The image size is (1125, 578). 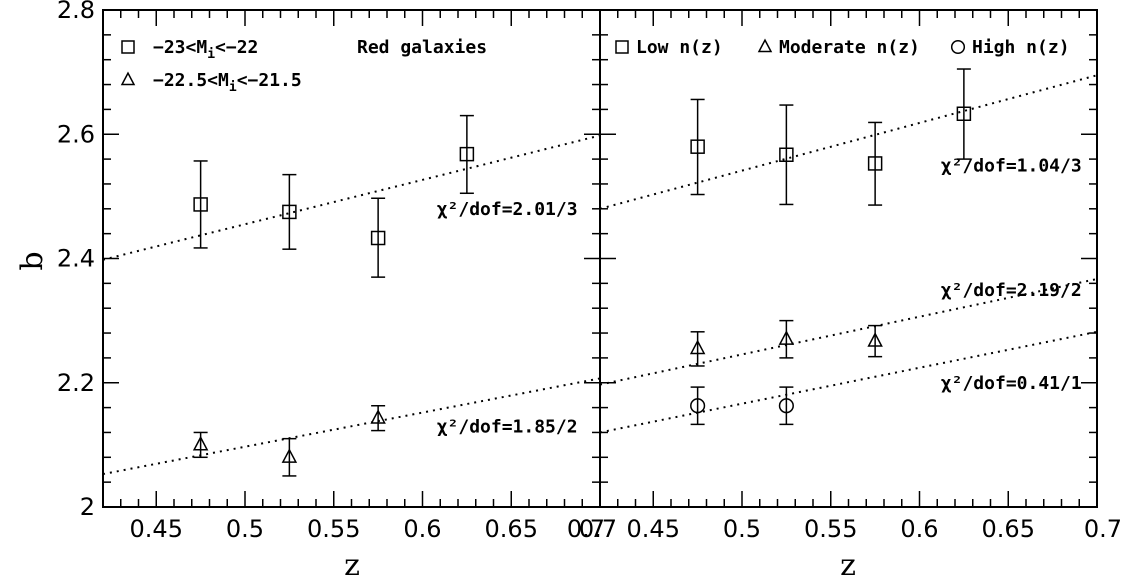 I want to click on legend-label: Low n(z), so click(x=679, y=47).